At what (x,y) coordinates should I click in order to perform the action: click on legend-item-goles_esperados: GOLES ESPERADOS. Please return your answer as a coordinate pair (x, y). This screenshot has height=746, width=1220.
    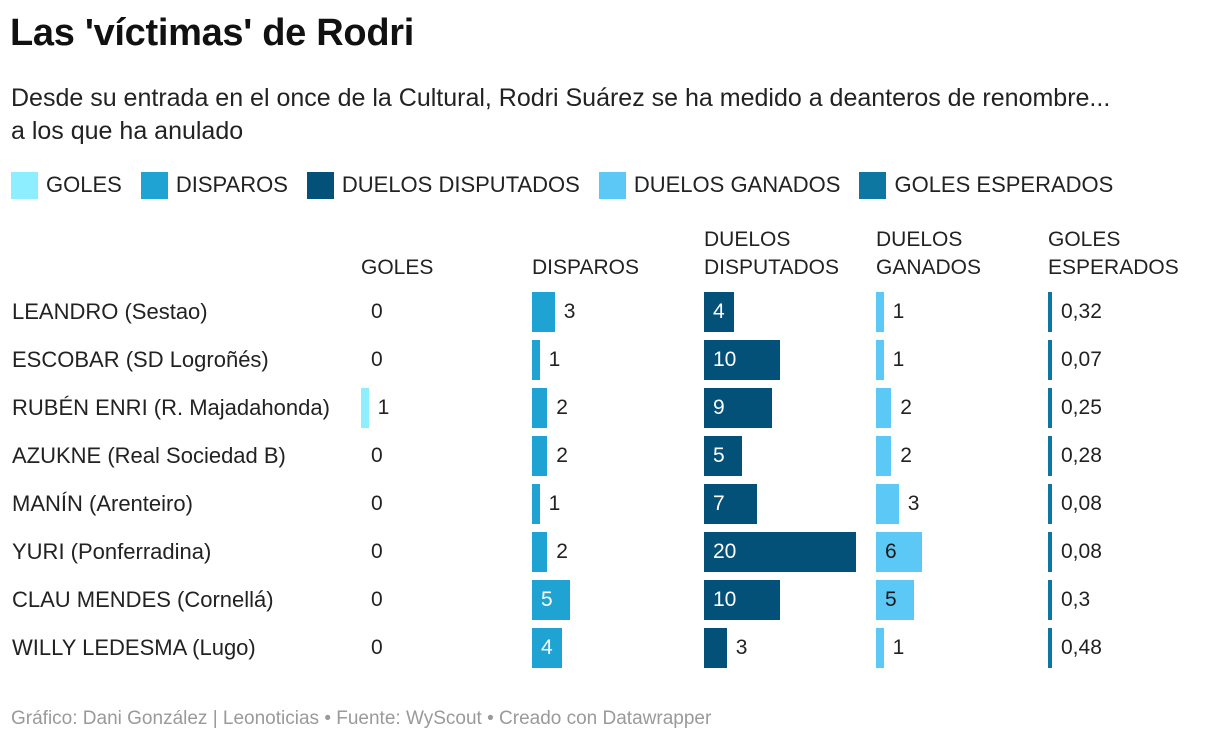
    Looking at the image, I should click on (986, 185).